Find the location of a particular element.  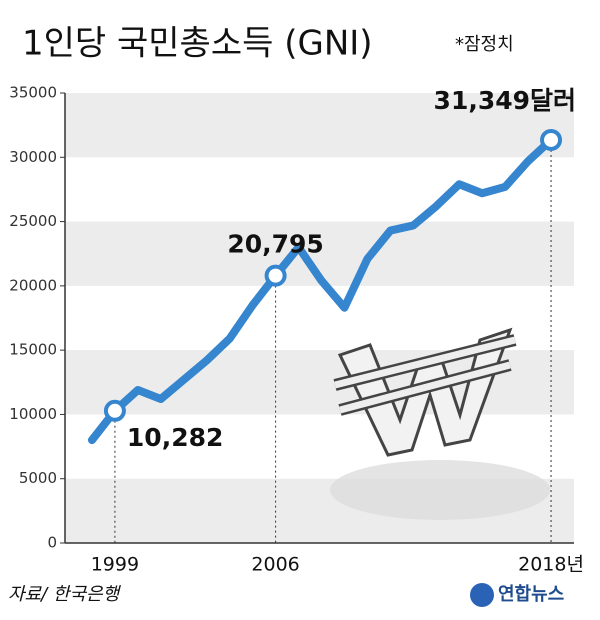

y-tick-label: 15000 is located at coordinates (33, 350).